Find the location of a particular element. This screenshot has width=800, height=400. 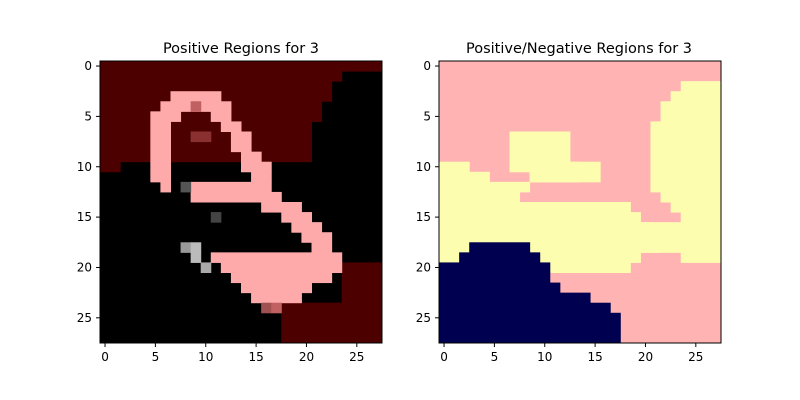

right-chart-title: Positive/Negative Regions for 3 is located at coordinates (579, 49).